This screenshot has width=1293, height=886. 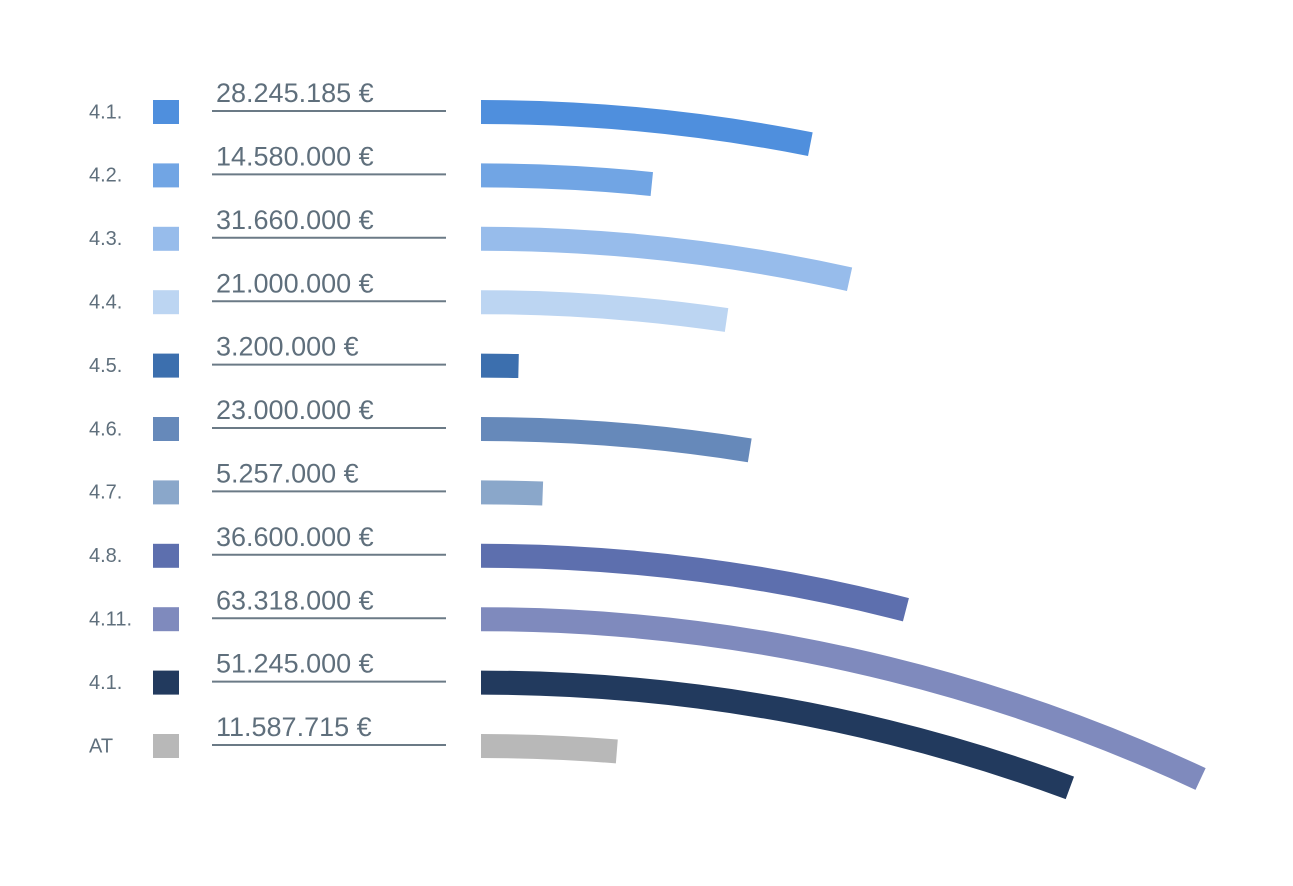 I want to click on category-label: 4.3., so click(x=105, y=239).